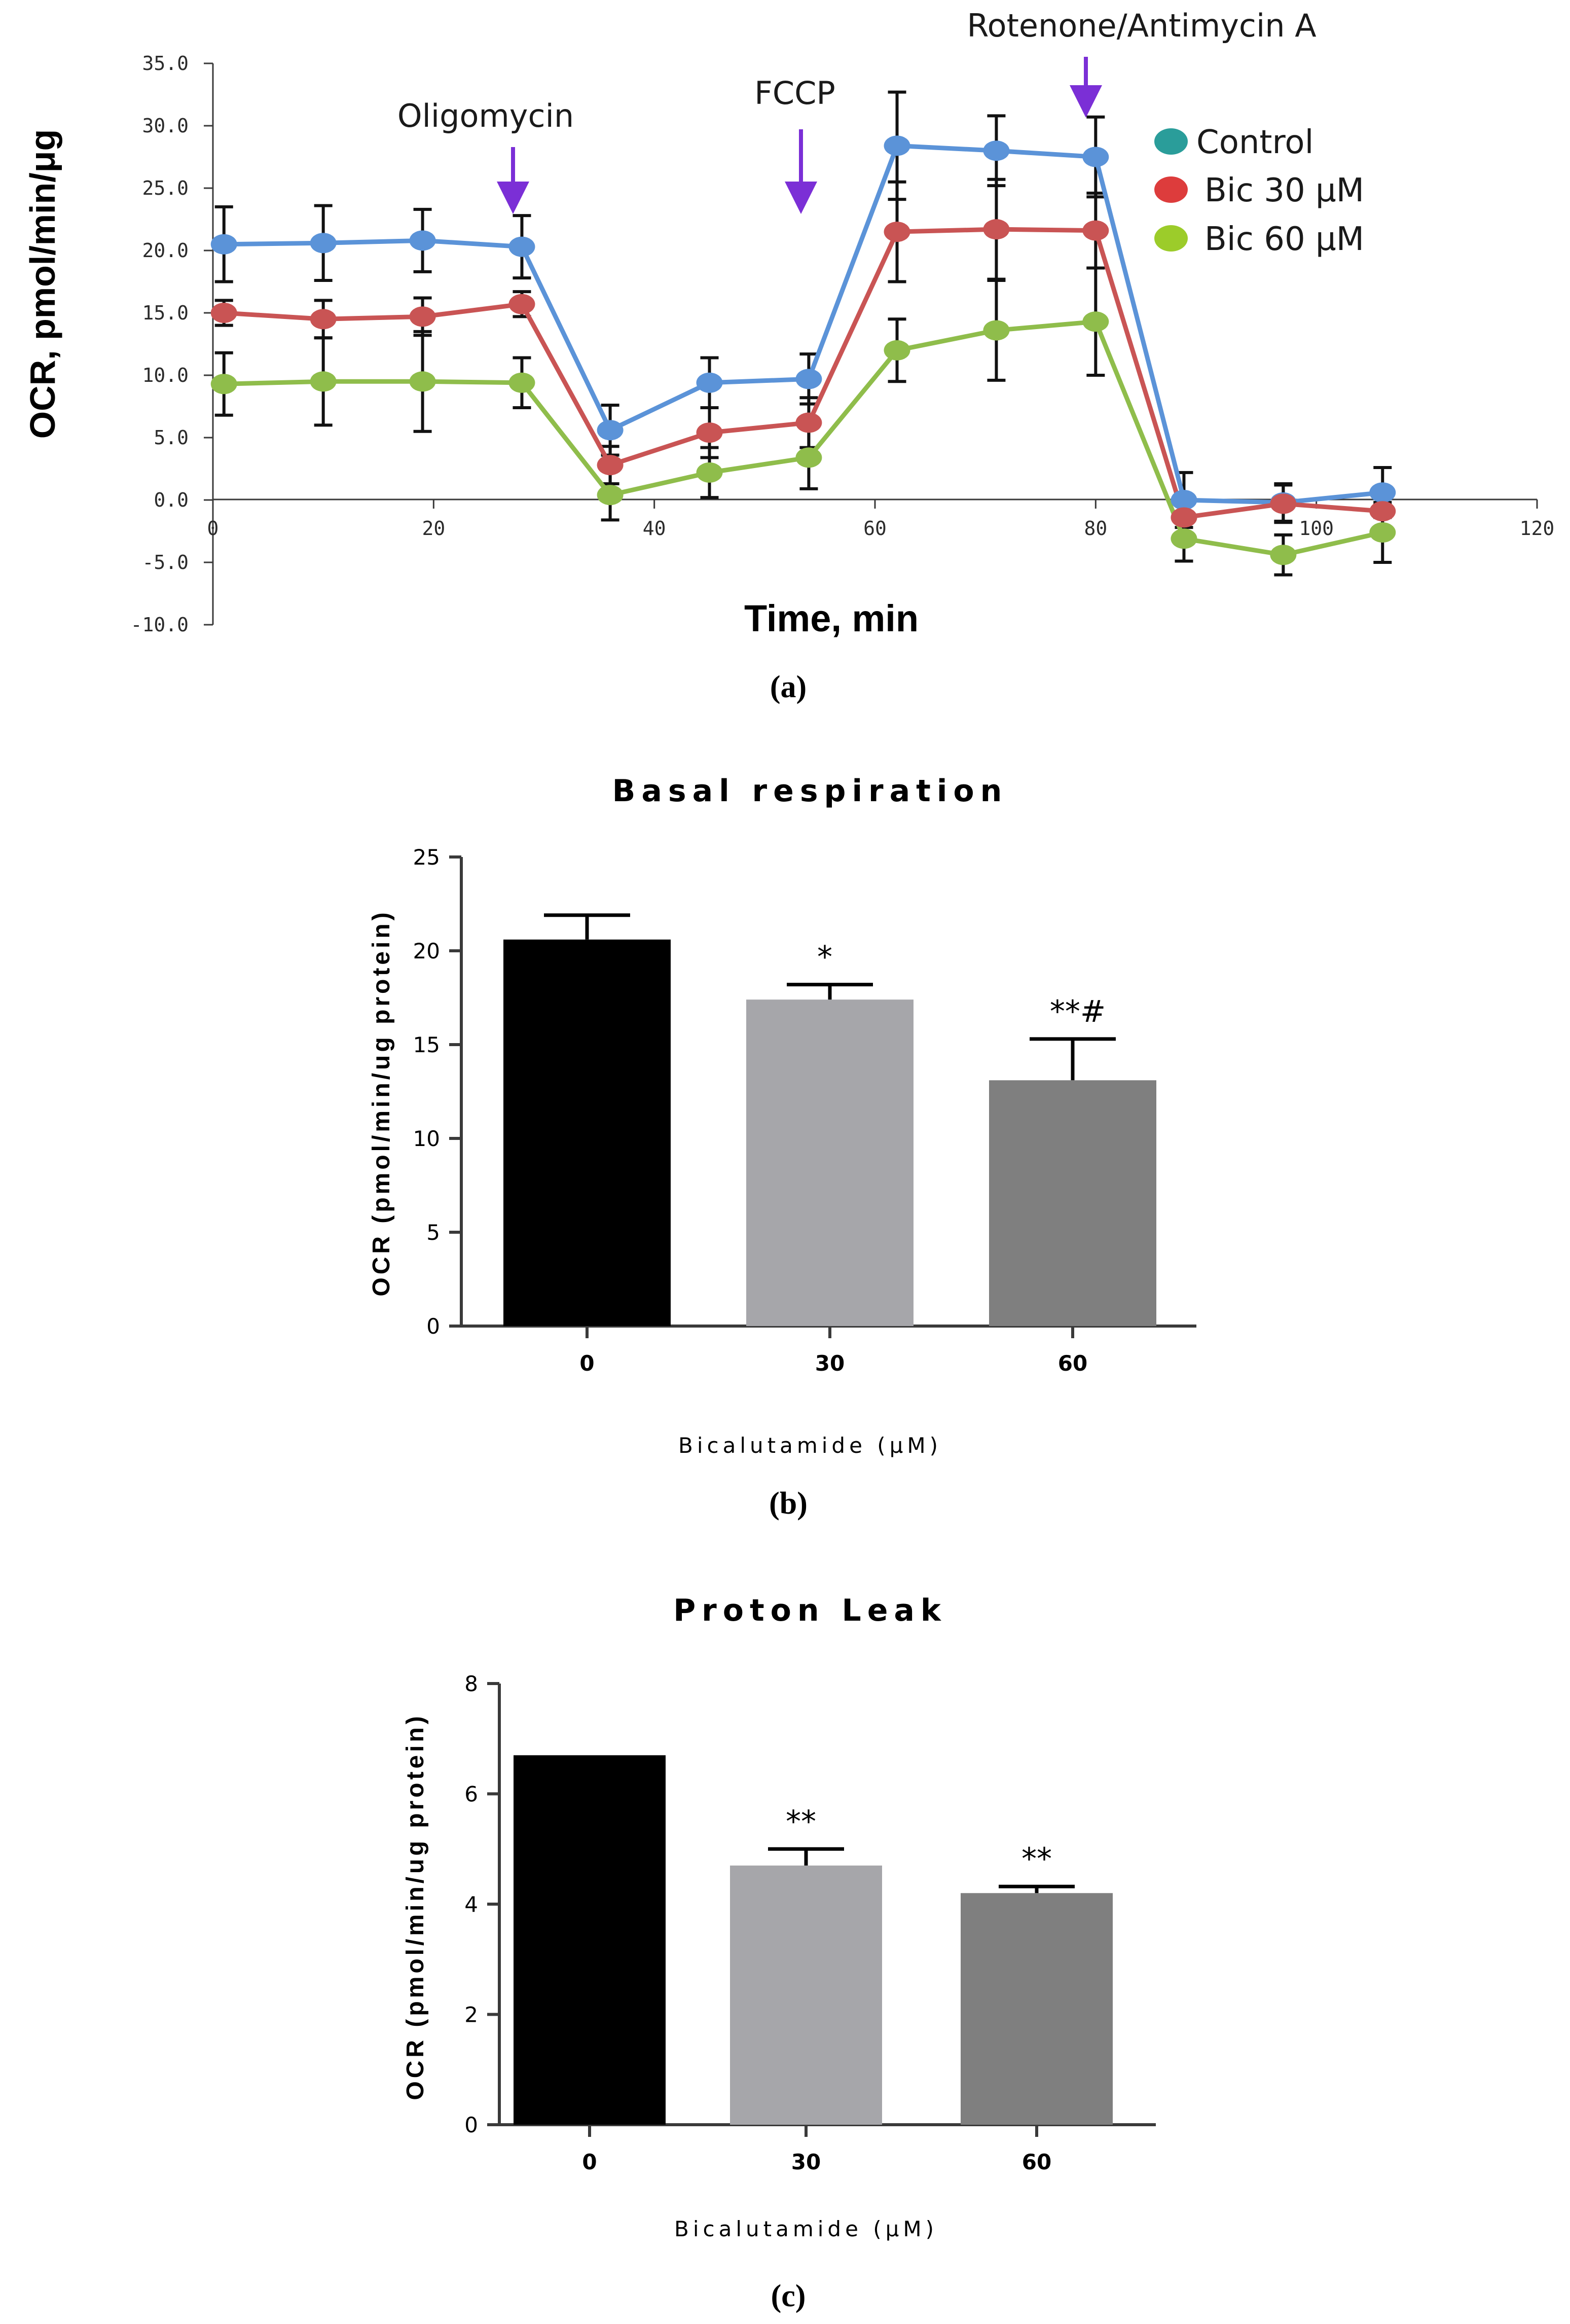 Image resolution: width=1570 pixels, height=2324 pixels. What do you see at coordinates (1233, 142) in the screenshot?
I see `legend-item-control: Control` at bounding box center [1233, 142].